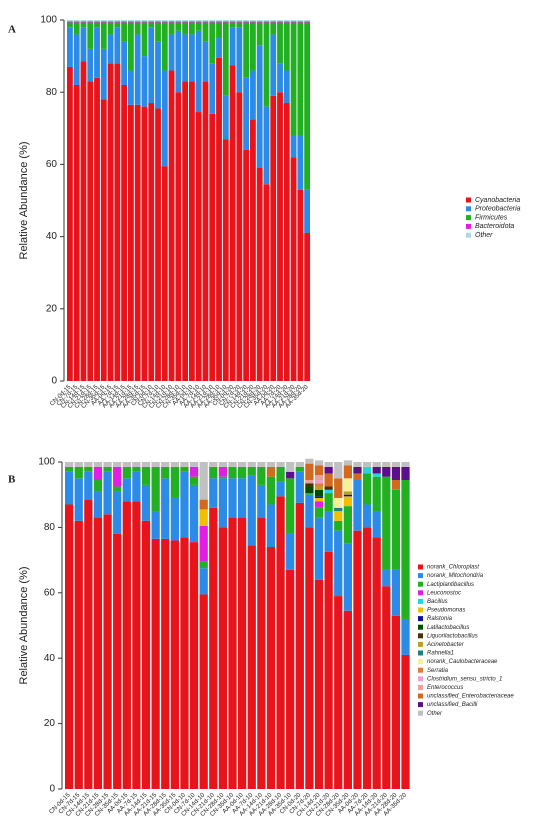 Image resolution: width=550 pixels, height=828 pixels. Describe the element at coordinates (448, 628) in the screenshot. I see `legend-label: Latilactobacillus` at that location.